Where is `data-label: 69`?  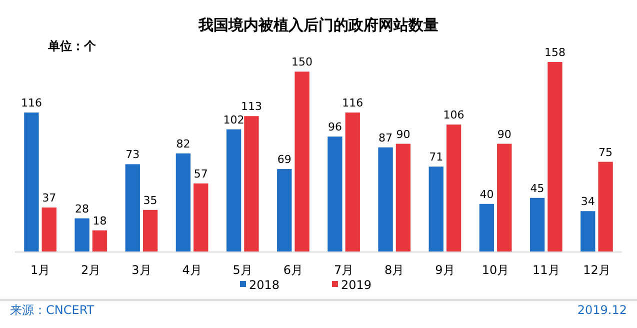
data-label: 69 is located at coordinates (284, 159).